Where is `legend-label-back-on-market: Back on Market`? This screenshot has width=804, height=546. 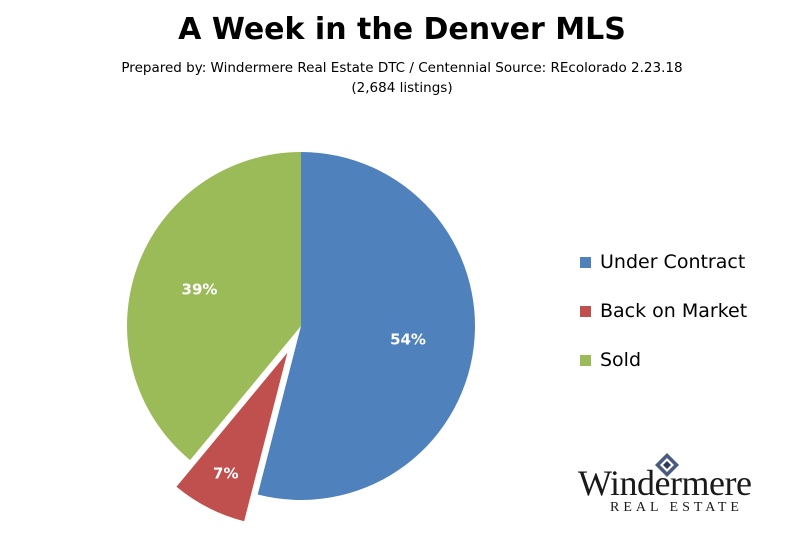
legend-label-back-on-market: Back on Market is located at coordinates (674, 311).